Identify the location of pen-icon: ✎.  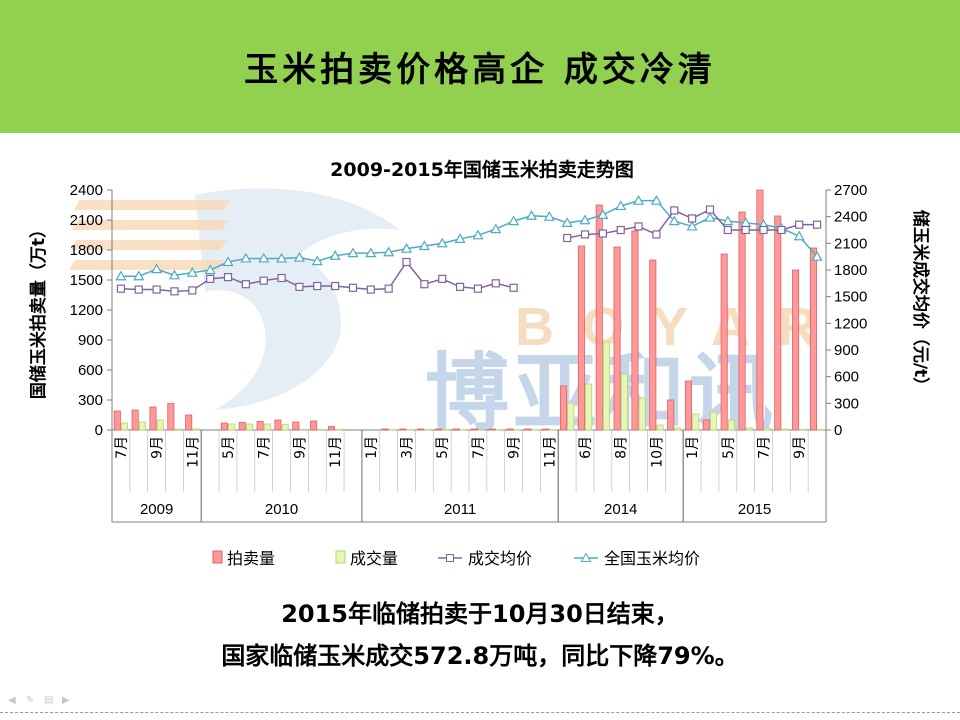
(30, 700).